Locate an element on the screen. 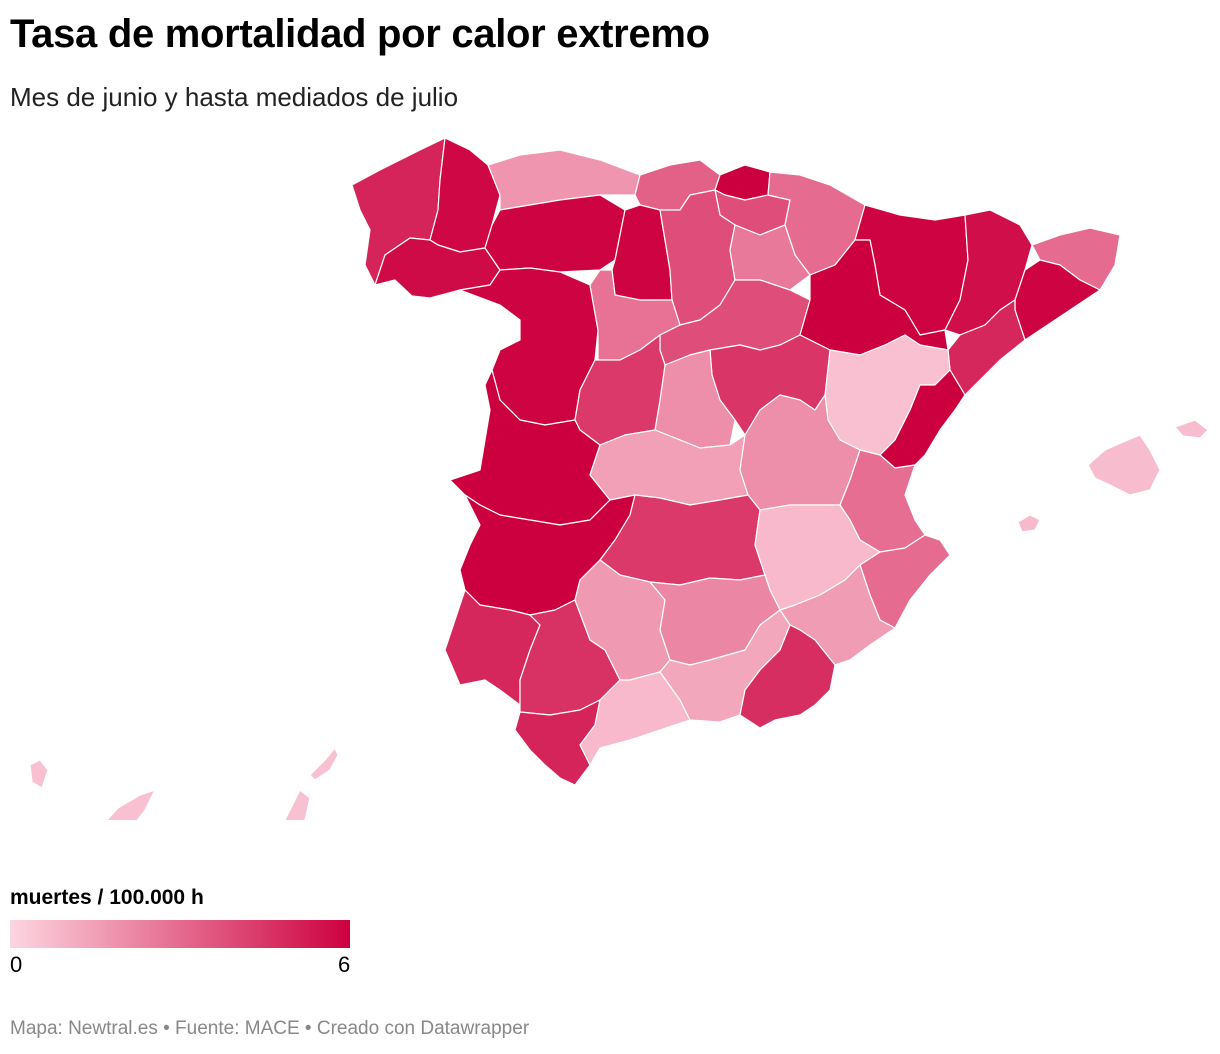 Image resolution: width=1220 pixels, height=1054 pixels. region-ibiza is located at coordinates (1029, 523).